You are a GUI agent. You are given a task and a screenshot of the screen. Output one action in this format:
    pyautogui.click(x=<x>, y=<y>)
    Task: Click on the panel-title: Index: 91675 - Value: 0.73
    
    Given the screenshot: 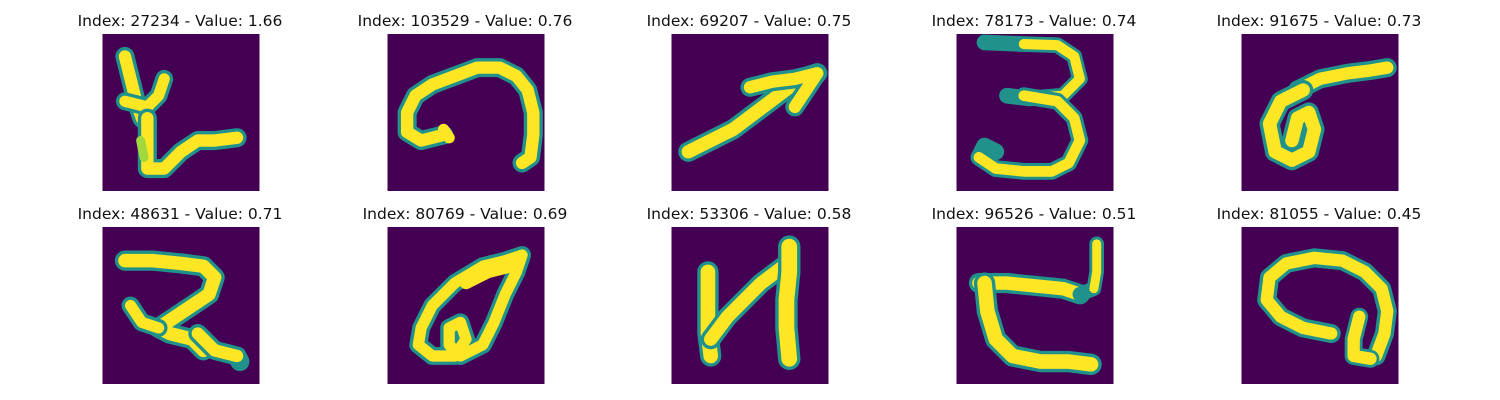 What is the action you would take?
    pyautogui.click(x=1319, y=21)
    